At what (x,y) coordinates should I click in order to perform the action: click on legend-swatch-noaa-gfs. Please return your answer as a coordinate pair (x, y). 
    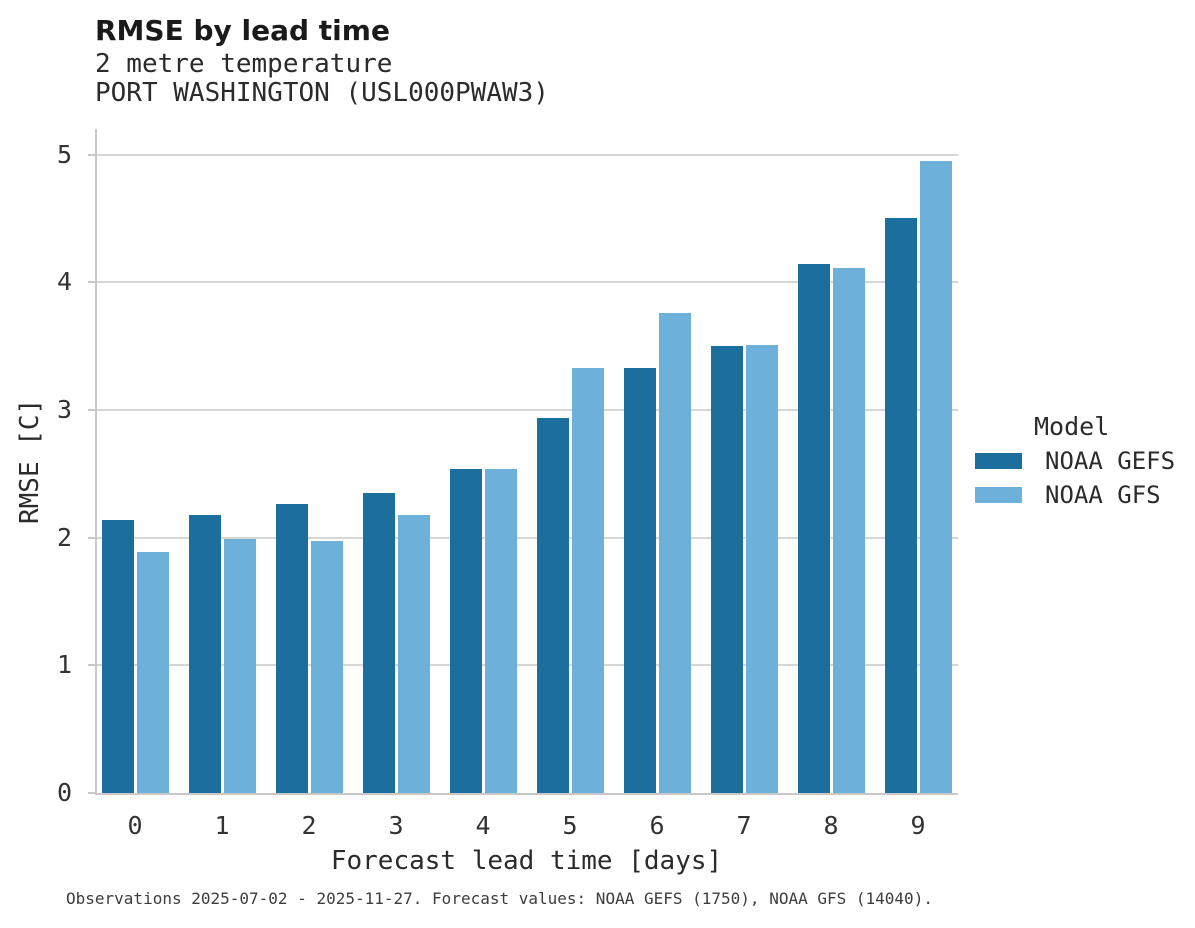
    Looking at the image, I should click on (998, 495).